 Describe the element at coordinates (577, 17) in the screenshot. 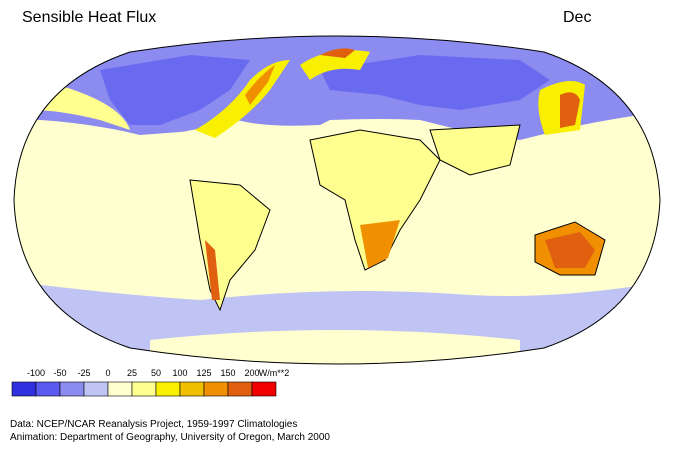

I see `month-label: Dec` at that location.